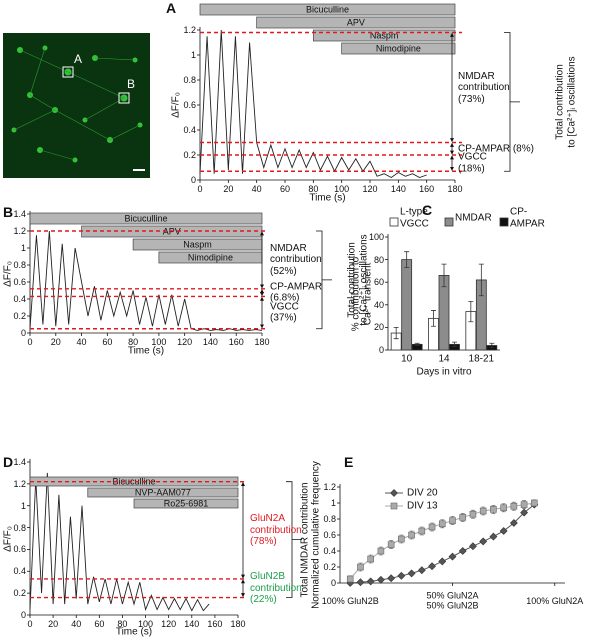 This screenshot has width=603, height=639. Describe the element at coordinates (146, 351) in the screenshot. I see `x-axis-label: Time (s)` at that location.